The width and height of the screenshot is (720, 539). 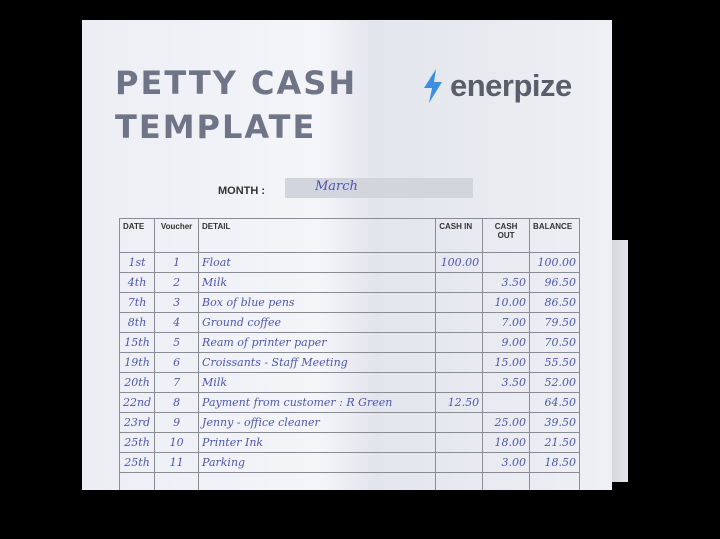 I want to click on cell-date, so click(x=137, y=481).